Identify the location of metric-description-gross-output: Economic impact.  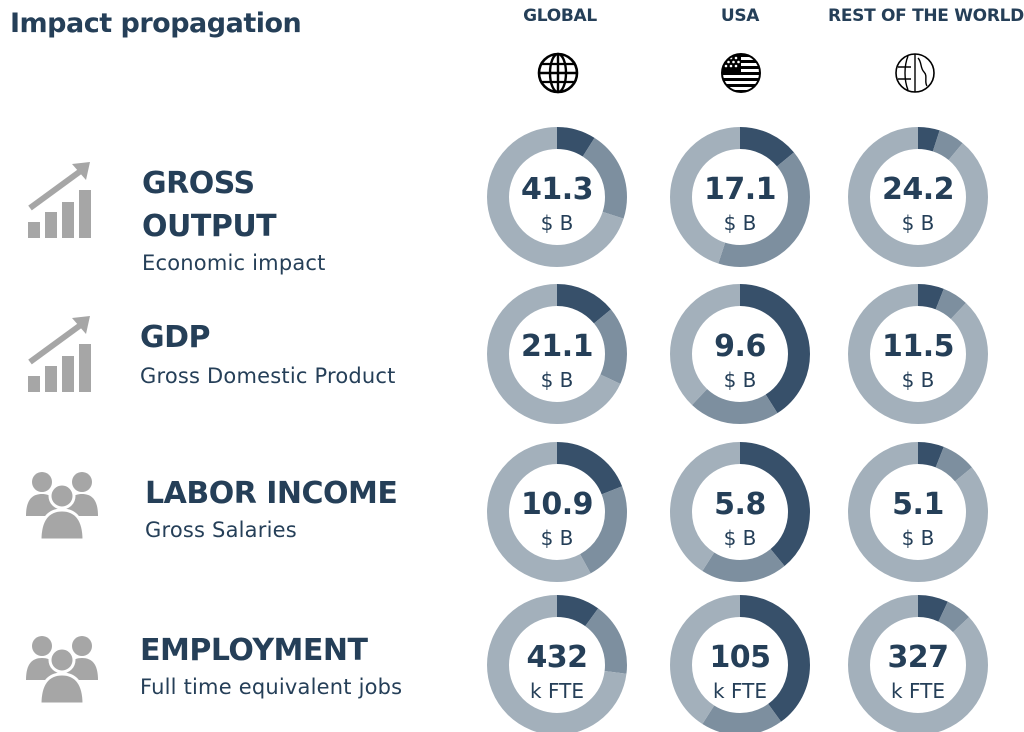
(234, 263).